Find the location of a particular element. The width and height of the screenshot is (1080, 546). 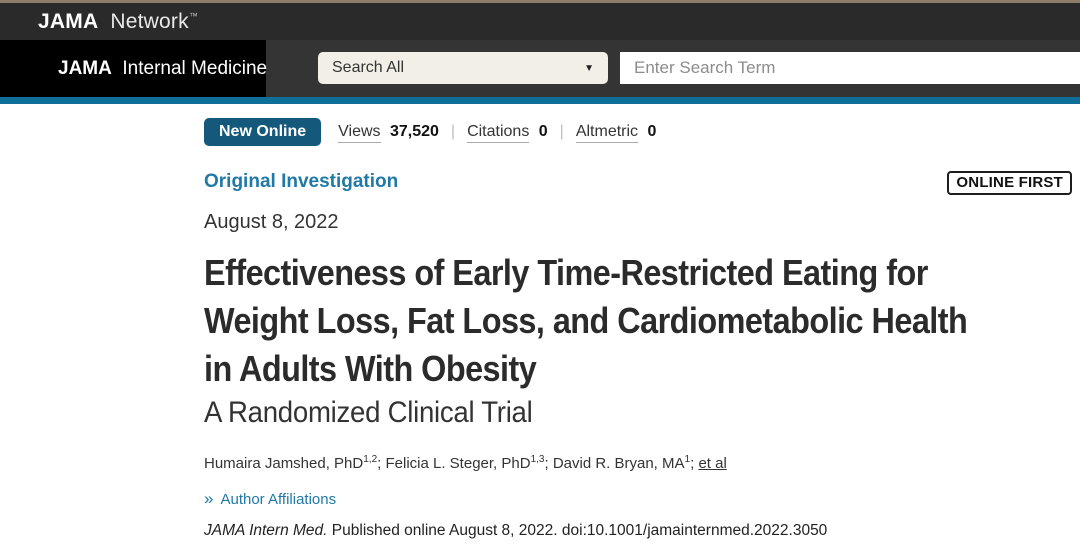

trademark-mark: ™ is located at coordinates (193, 15).